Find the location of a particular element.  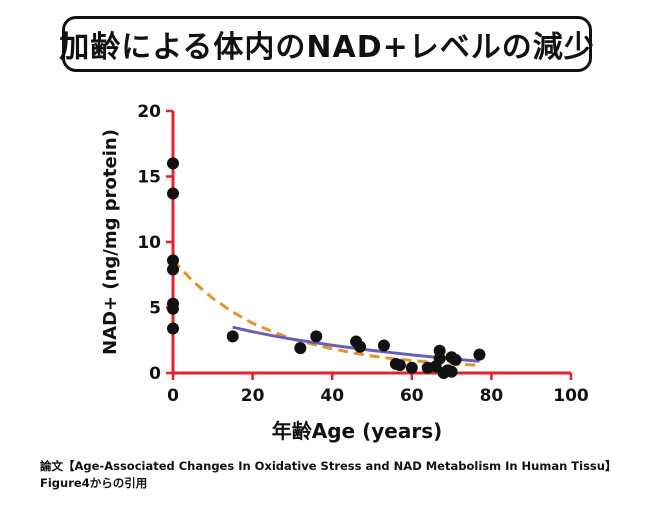

caption-line-2: Figure4からの引用 is located at coordinates (94, 483).